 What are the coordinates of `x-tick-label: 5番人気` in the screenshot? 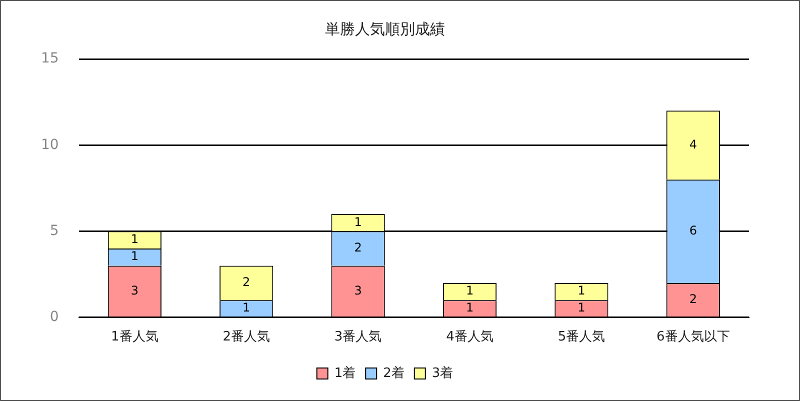 It's located at (582, 337).